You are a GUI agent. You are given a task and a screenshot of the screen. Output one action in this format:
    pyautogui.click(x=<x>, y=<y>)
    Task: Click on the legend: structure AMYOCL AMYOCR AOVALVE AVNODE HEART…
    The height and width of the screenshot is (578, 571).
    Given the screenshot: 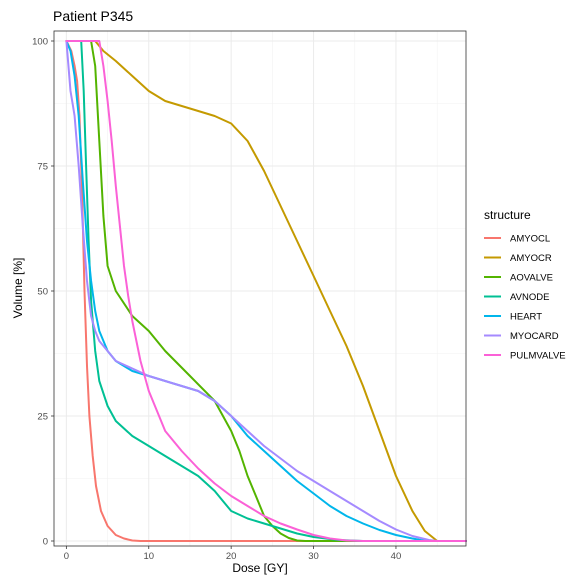 What is the action you would take?
    pyautogui.click(x=525, y=285)
    